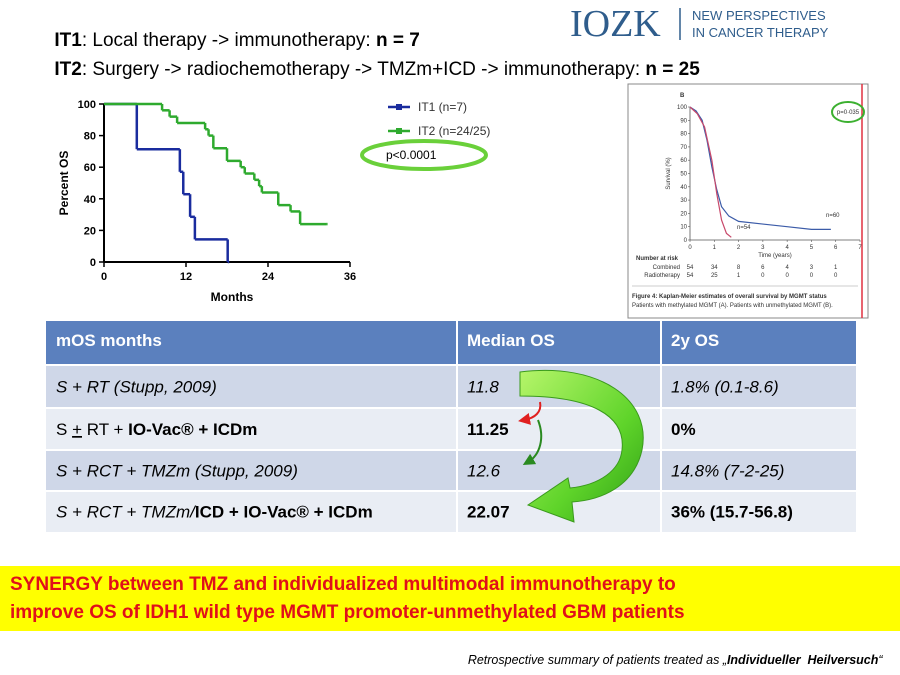  Describe the element at coordinates (64, 429) in the screenshot. I see `cell-segment: S` at that location.